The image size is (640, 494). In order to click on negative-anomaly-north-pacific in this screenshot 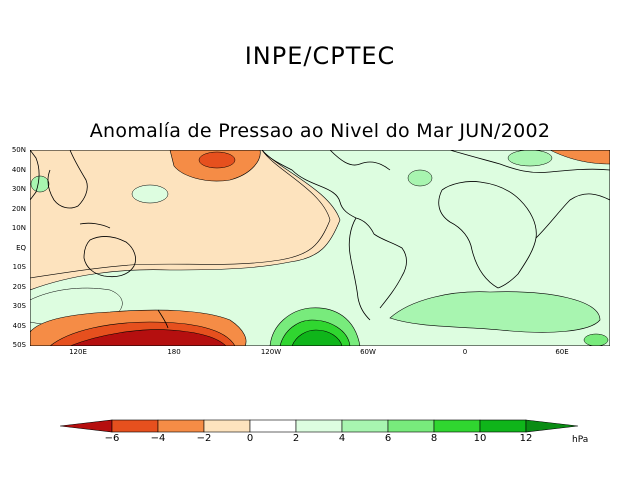, I will do `click(180, 214)`.